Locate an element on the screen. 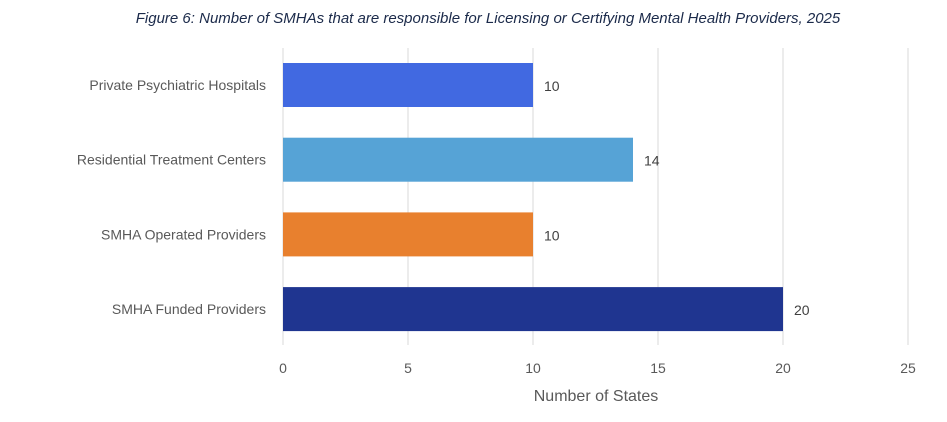  x-axis-label: Number of States is located at coordinates (596, 396).